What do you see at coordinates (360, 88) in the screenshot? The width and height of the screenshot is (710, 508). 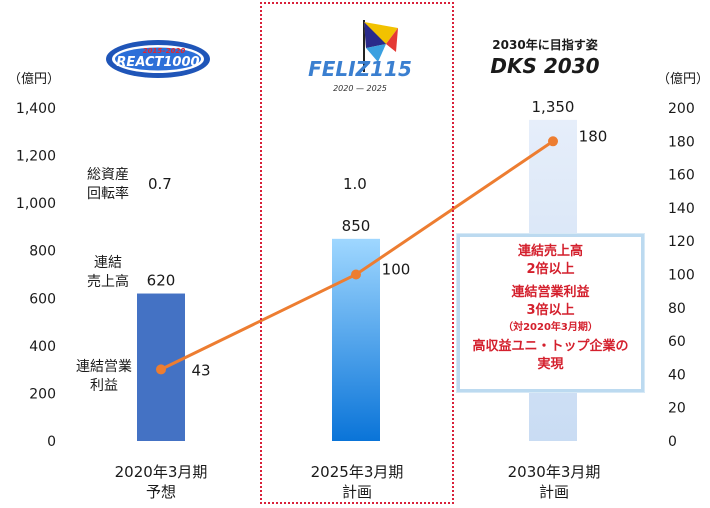 I see `feliz-years: 2020 — 2025` at bounding box center [360, 88].